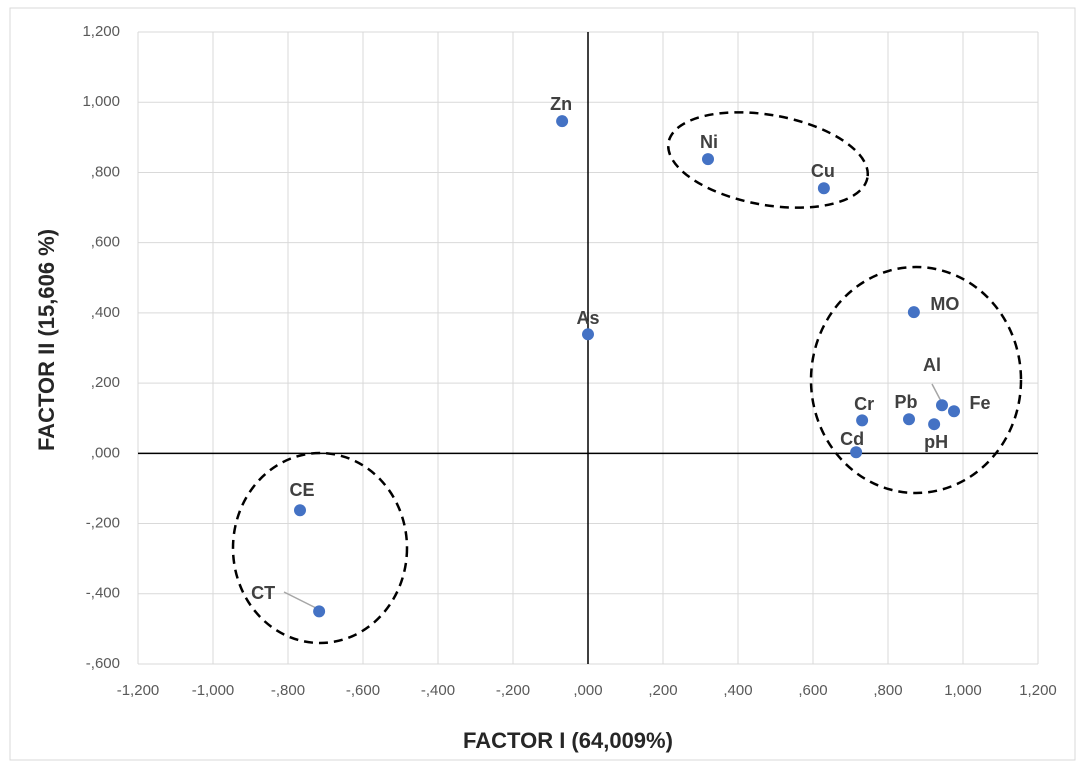 The image size is (1084, 763). Describe the element at coordinates (513, 690) in the screenshot. I see `x-tick-label: -,200` at that location.